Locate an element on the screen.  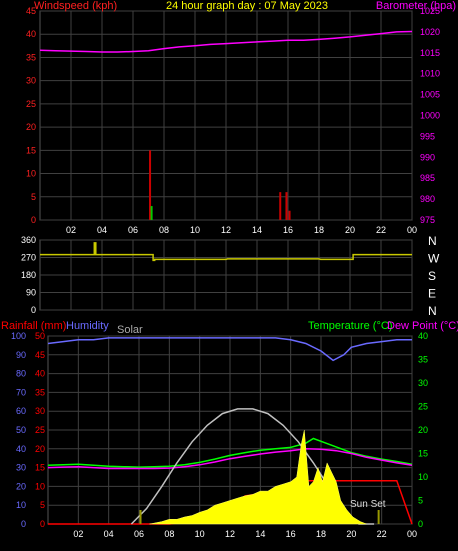
dewpoint-line is located at coordinates (230, 459).